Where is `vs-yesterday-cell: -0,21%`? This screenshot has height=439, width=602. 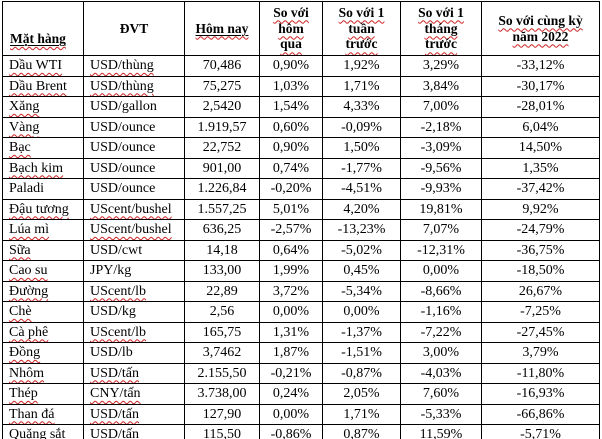
vs-yesterday-cell: -0,21% is located at coordinates (291, 373).